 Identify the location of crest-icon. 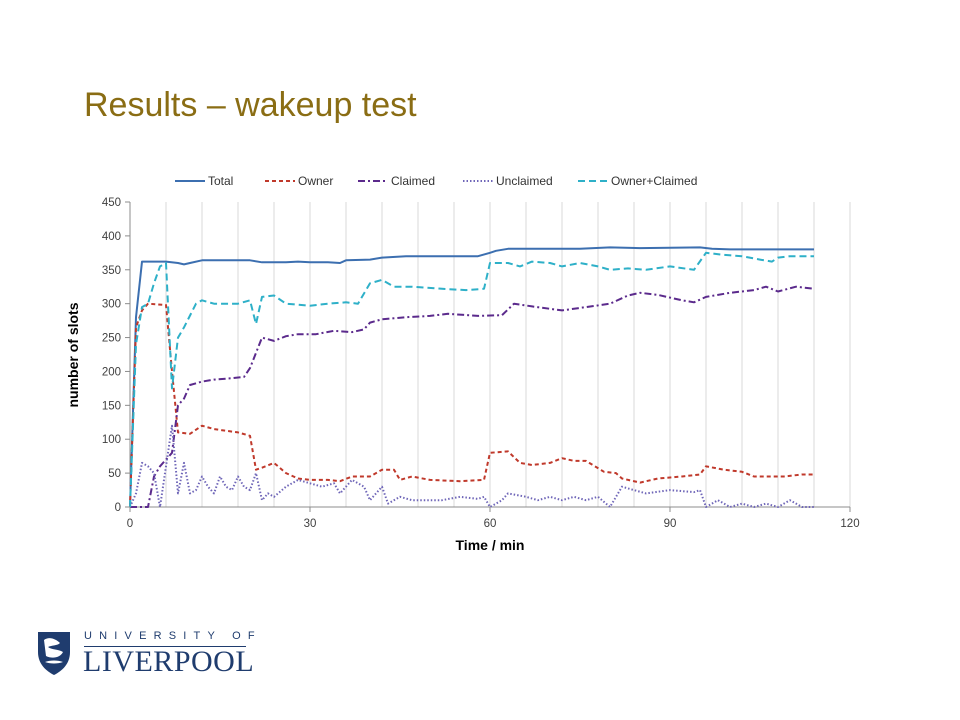
(54, 653).